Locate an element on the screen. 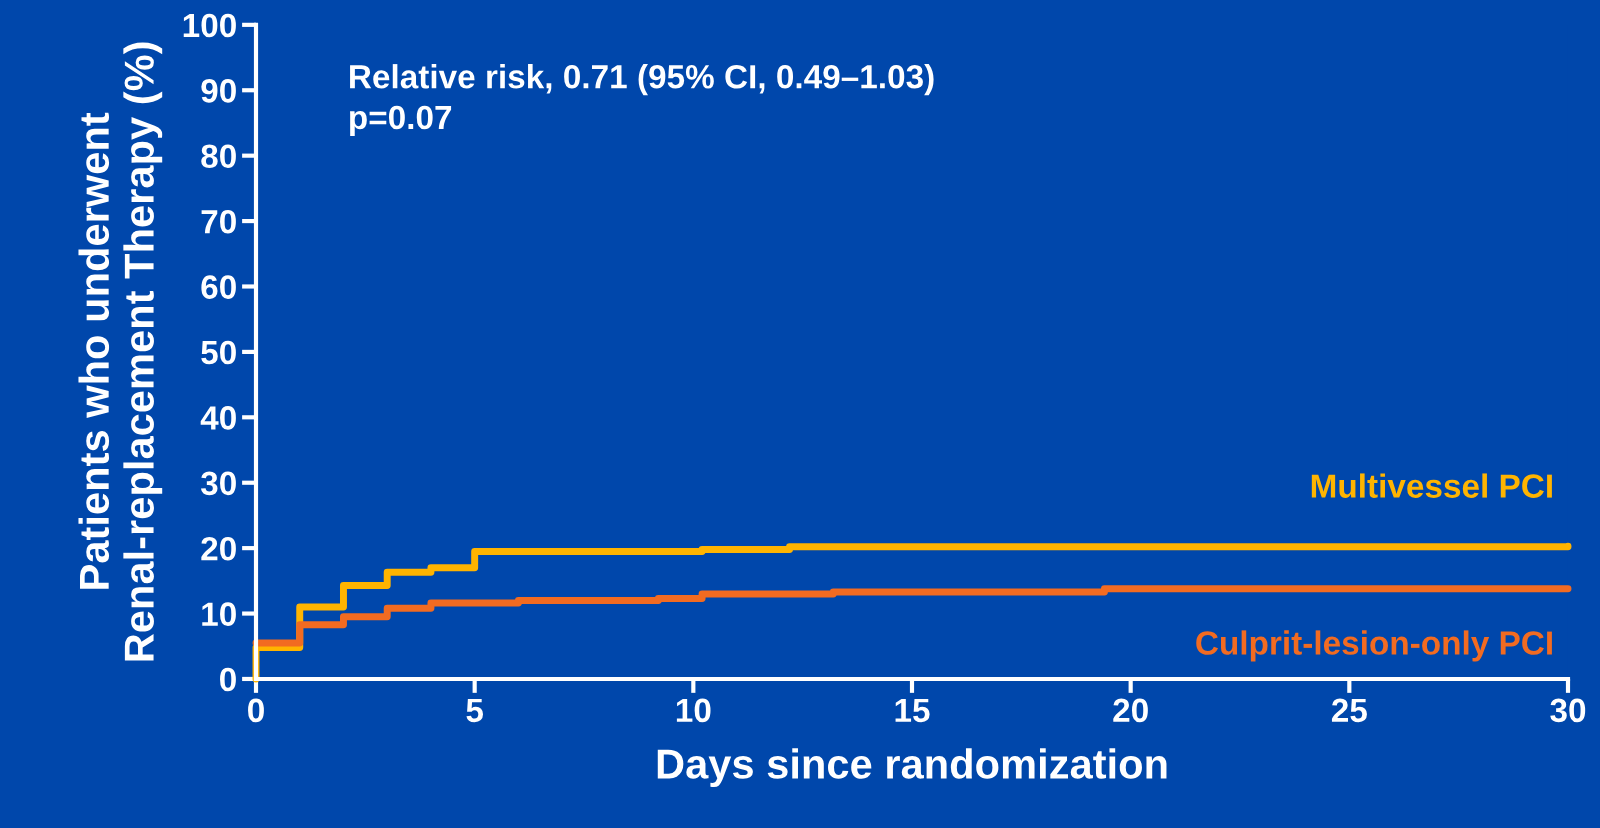 The height and width of the screenshot is (828, 1600). x-tick-label: 20 is located at coordinates (1130, 710).